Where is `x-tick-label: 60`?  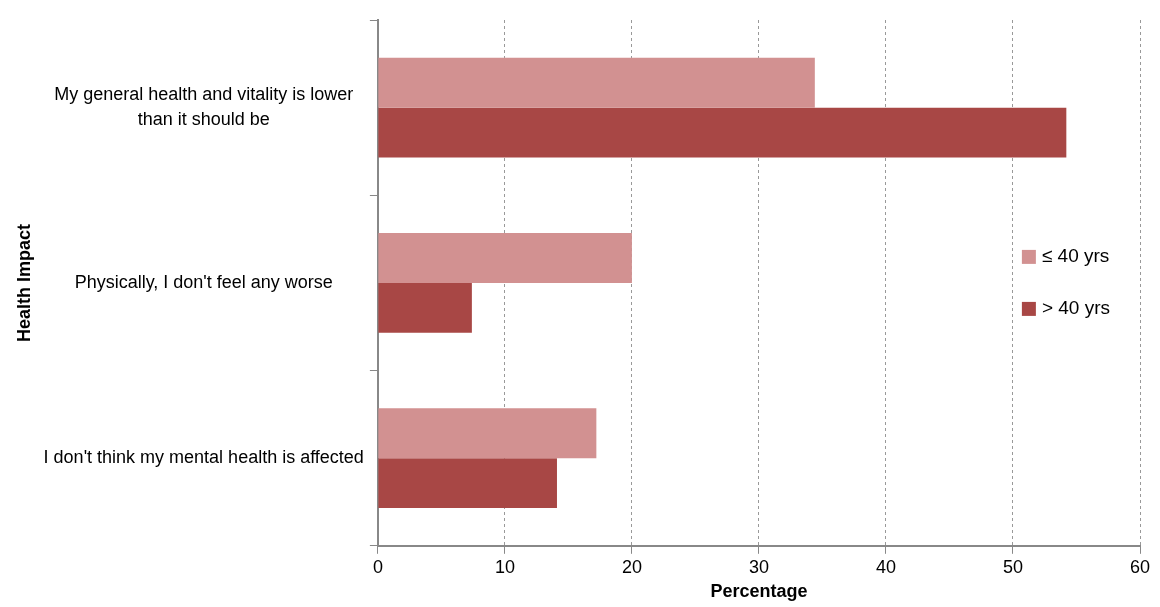
x-tick-label: 60 is located at coordinates (1140, 566).